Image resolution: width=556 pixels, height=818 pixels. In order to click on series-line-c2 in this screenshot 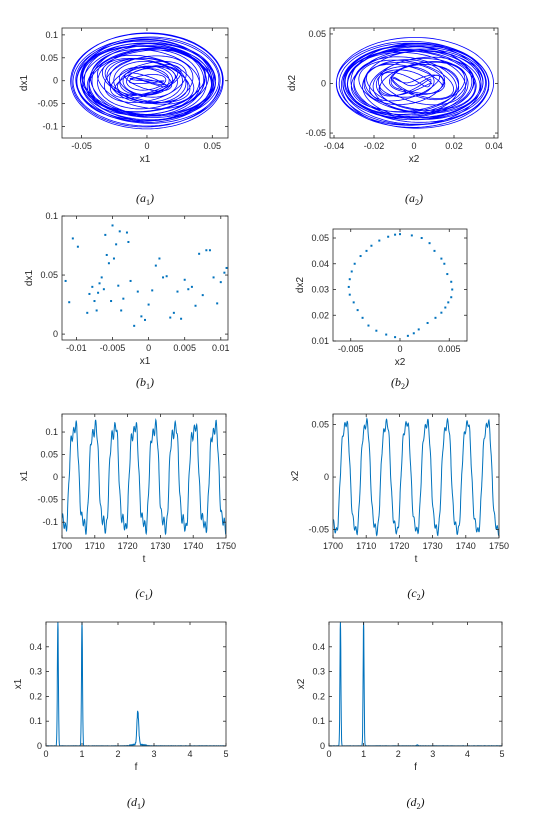, I will do `click(416, 477)`.